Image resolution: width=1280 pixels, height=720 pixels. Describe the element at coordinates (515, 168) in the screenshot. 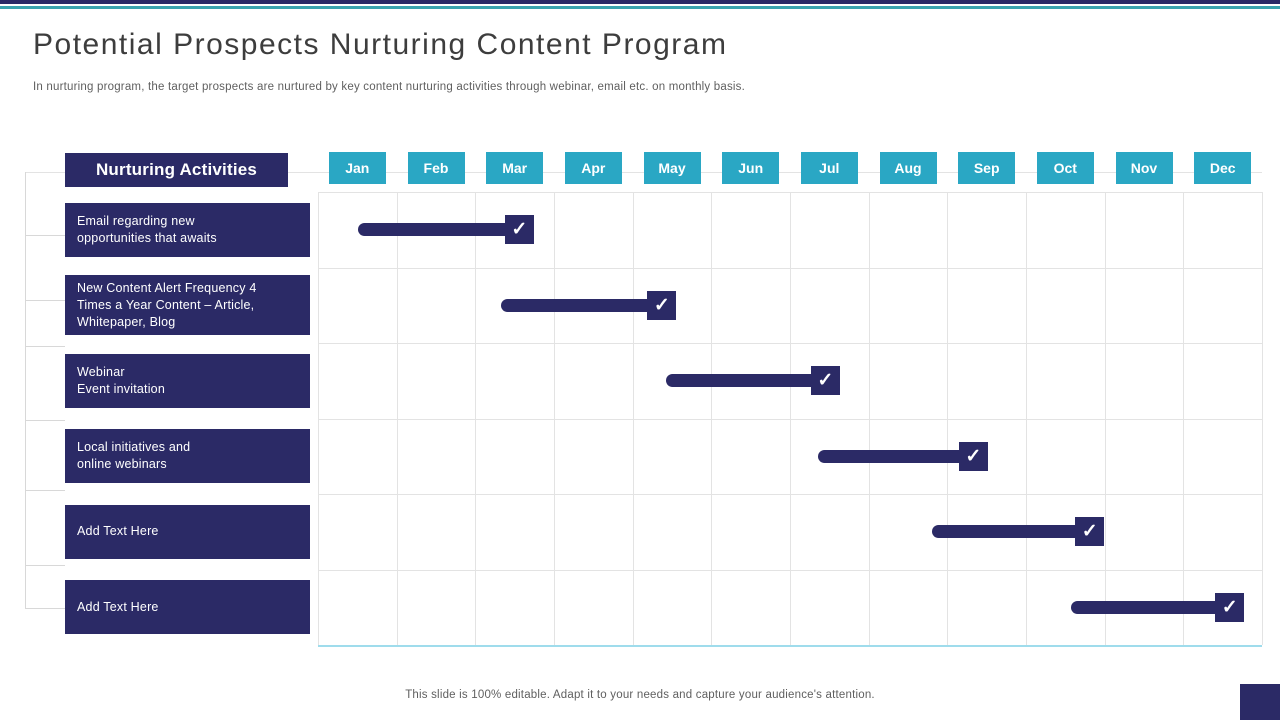

I see `month-header-mar: Mar` at that location.